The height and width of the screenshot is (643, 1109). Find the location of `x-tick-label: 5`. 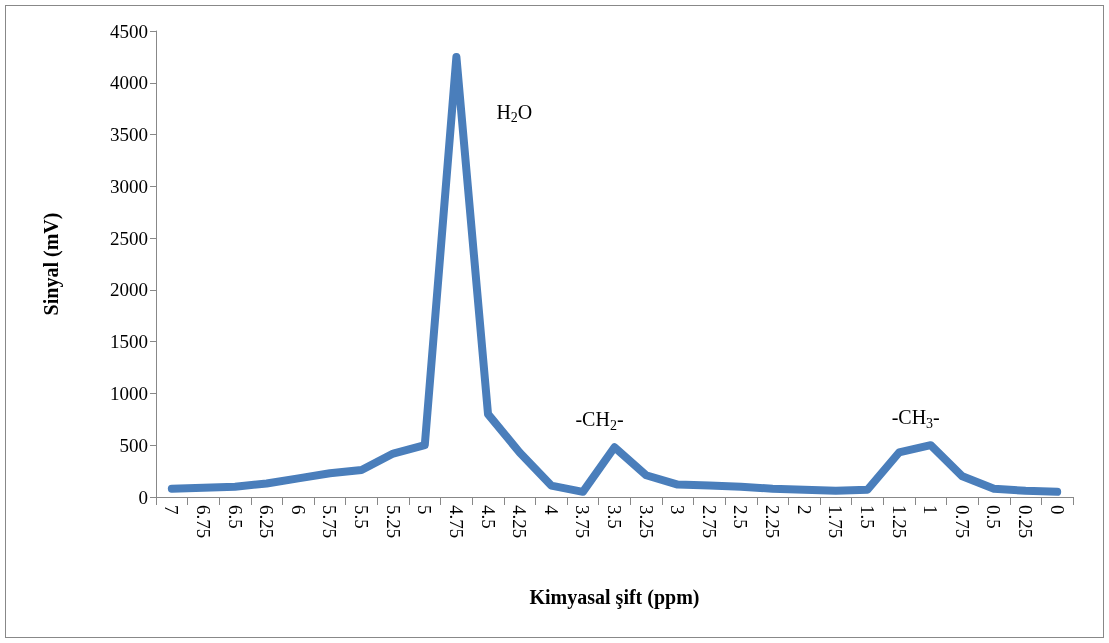

x-tick-label: 5 is located at coordinates (425, 510).